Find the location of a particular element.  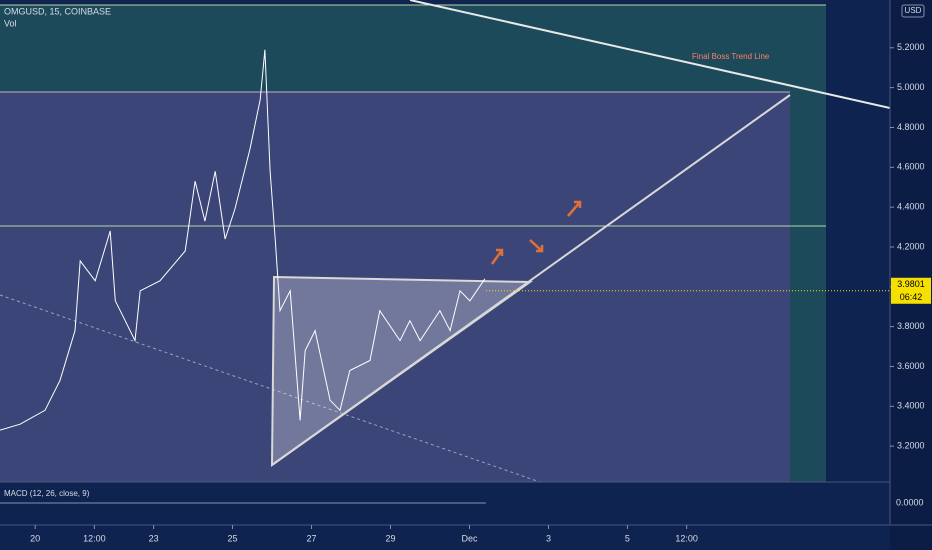

macd-title: MACD (12, 26, close, 9) is located at coordinates (47, 493).